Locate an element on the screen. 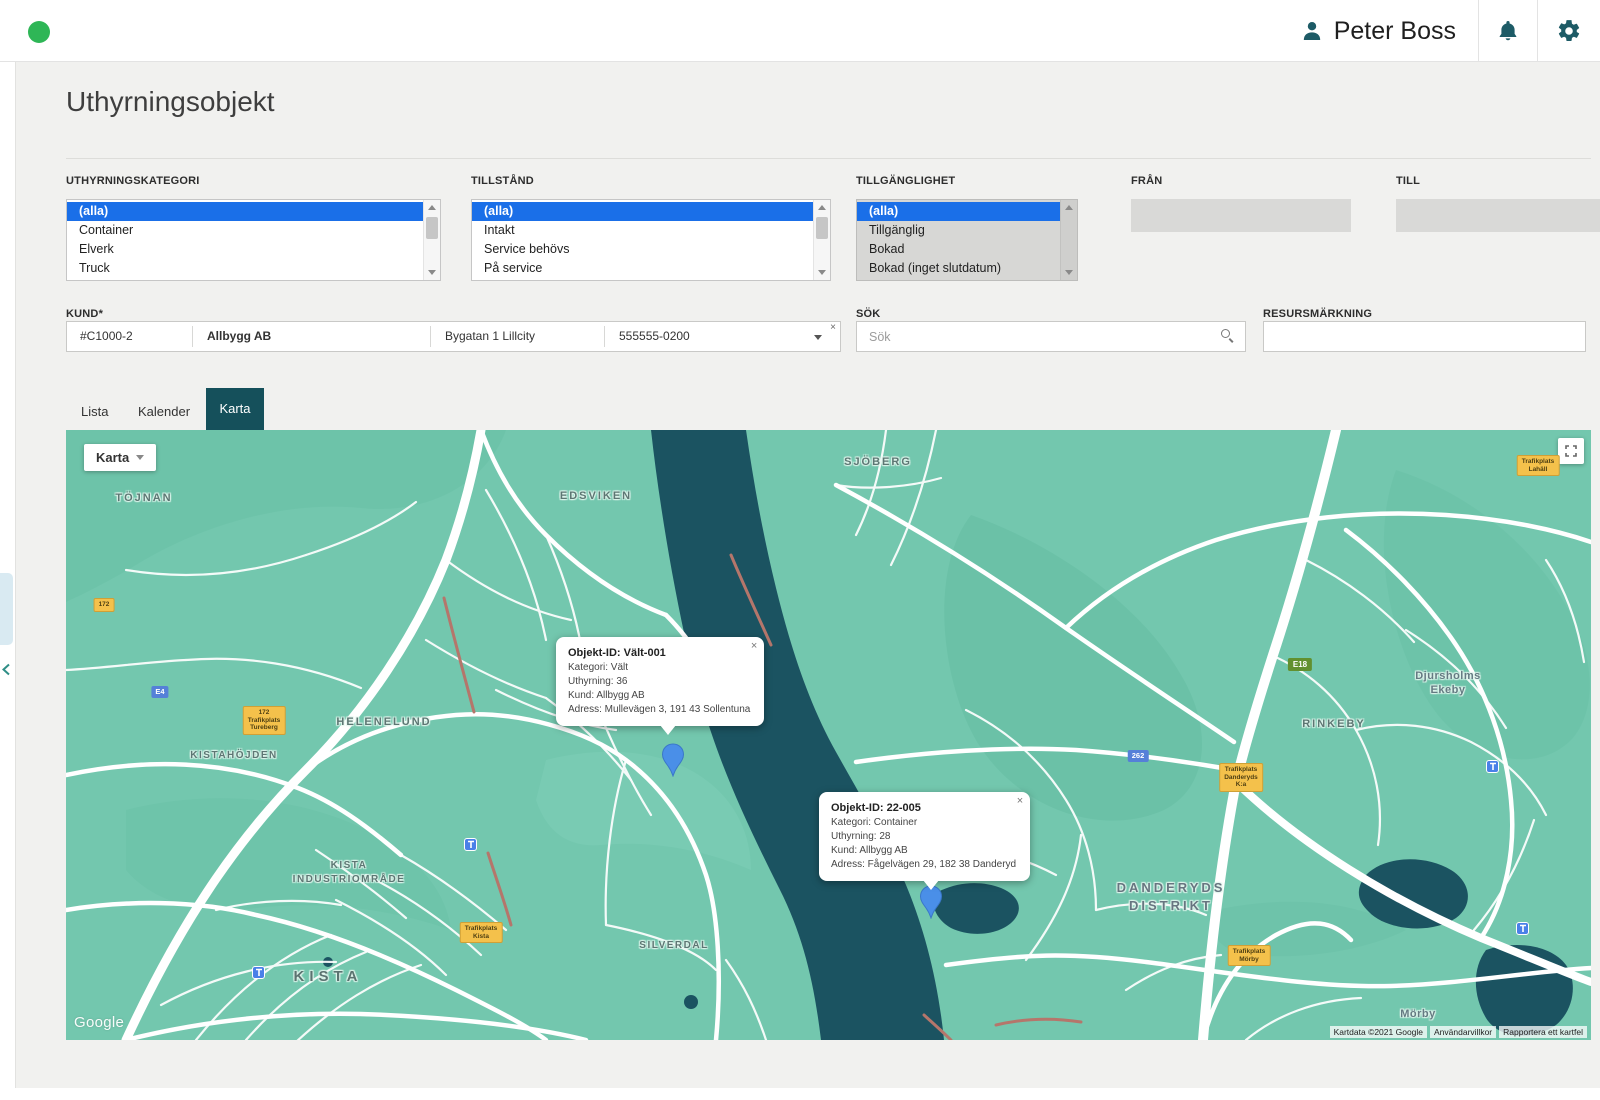 The width and height of the screenshot is (1600, 1100). search-input is located at coordinates (1051, 336).